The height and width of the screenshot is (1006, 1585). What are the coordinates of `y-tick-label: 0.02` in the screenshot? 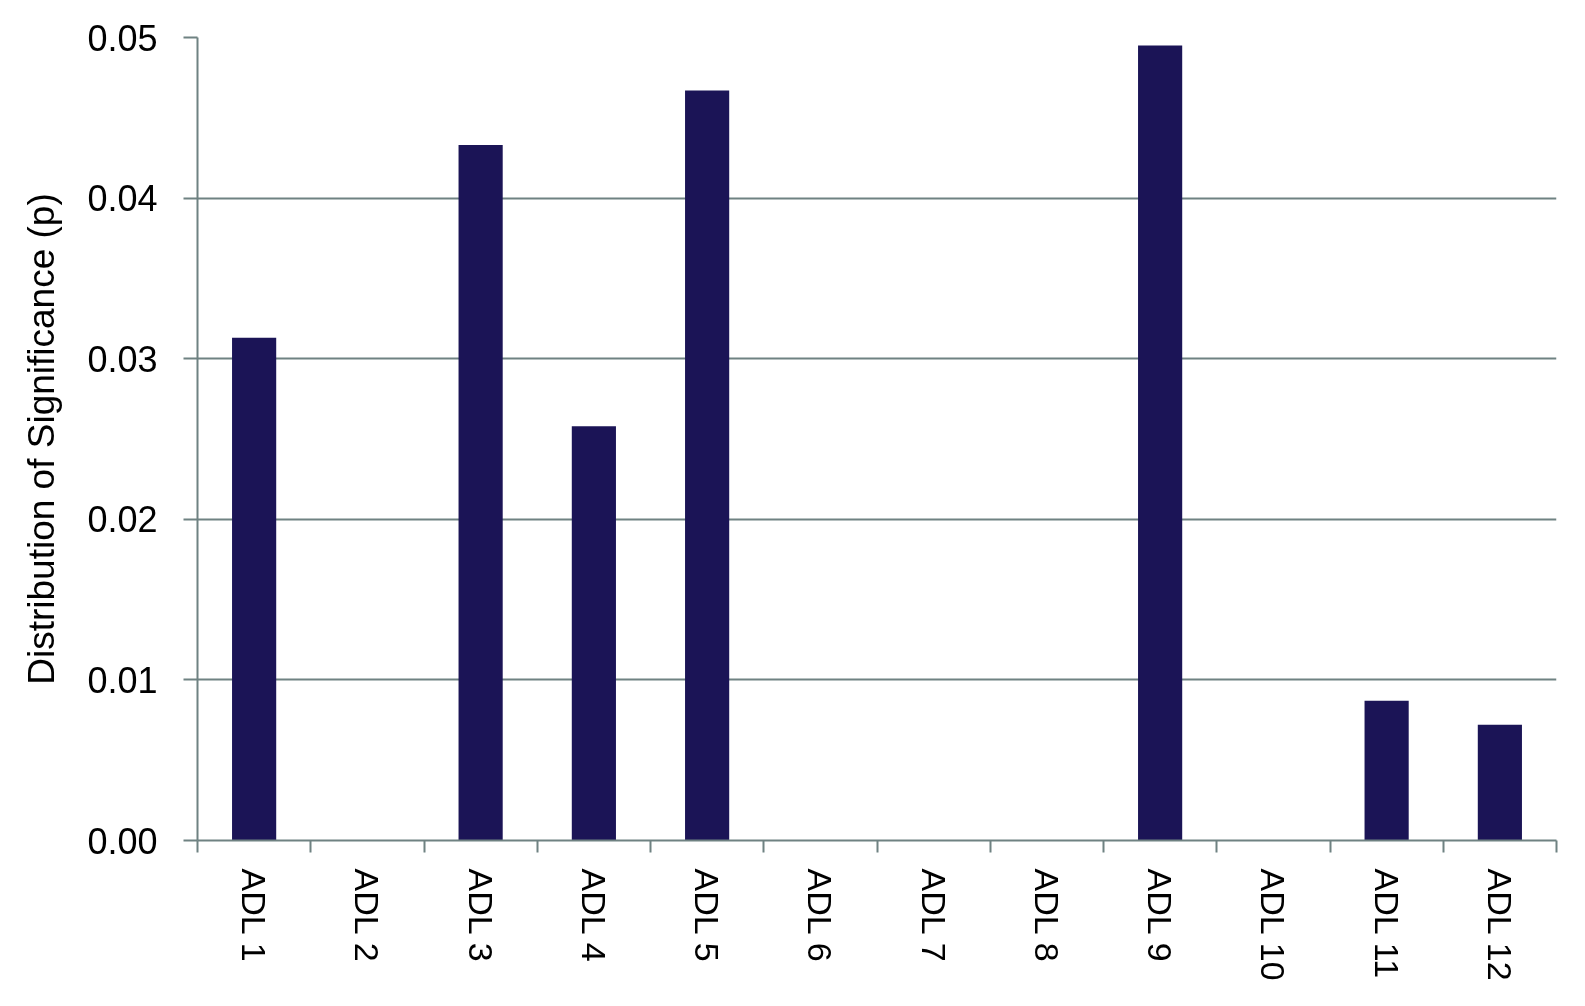 It's located at (122, 520).